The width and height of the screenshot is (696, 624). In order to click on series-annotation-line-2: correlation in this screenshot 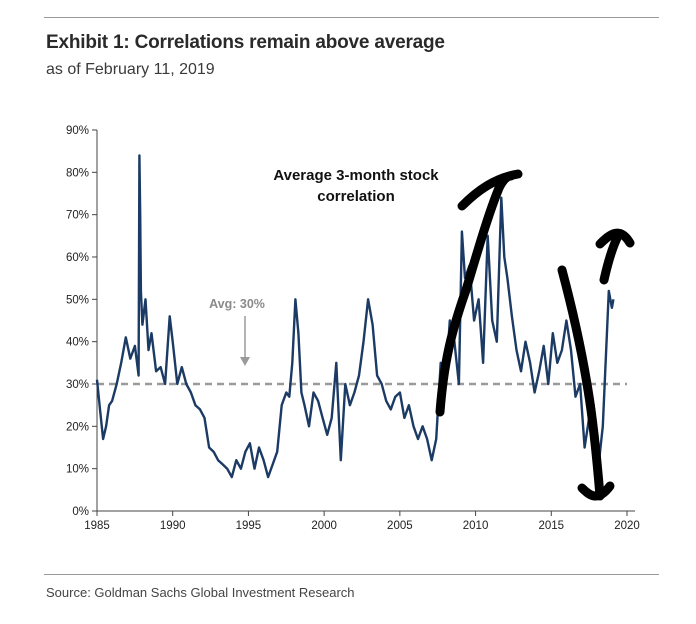, I will do `click(356, 196)`.